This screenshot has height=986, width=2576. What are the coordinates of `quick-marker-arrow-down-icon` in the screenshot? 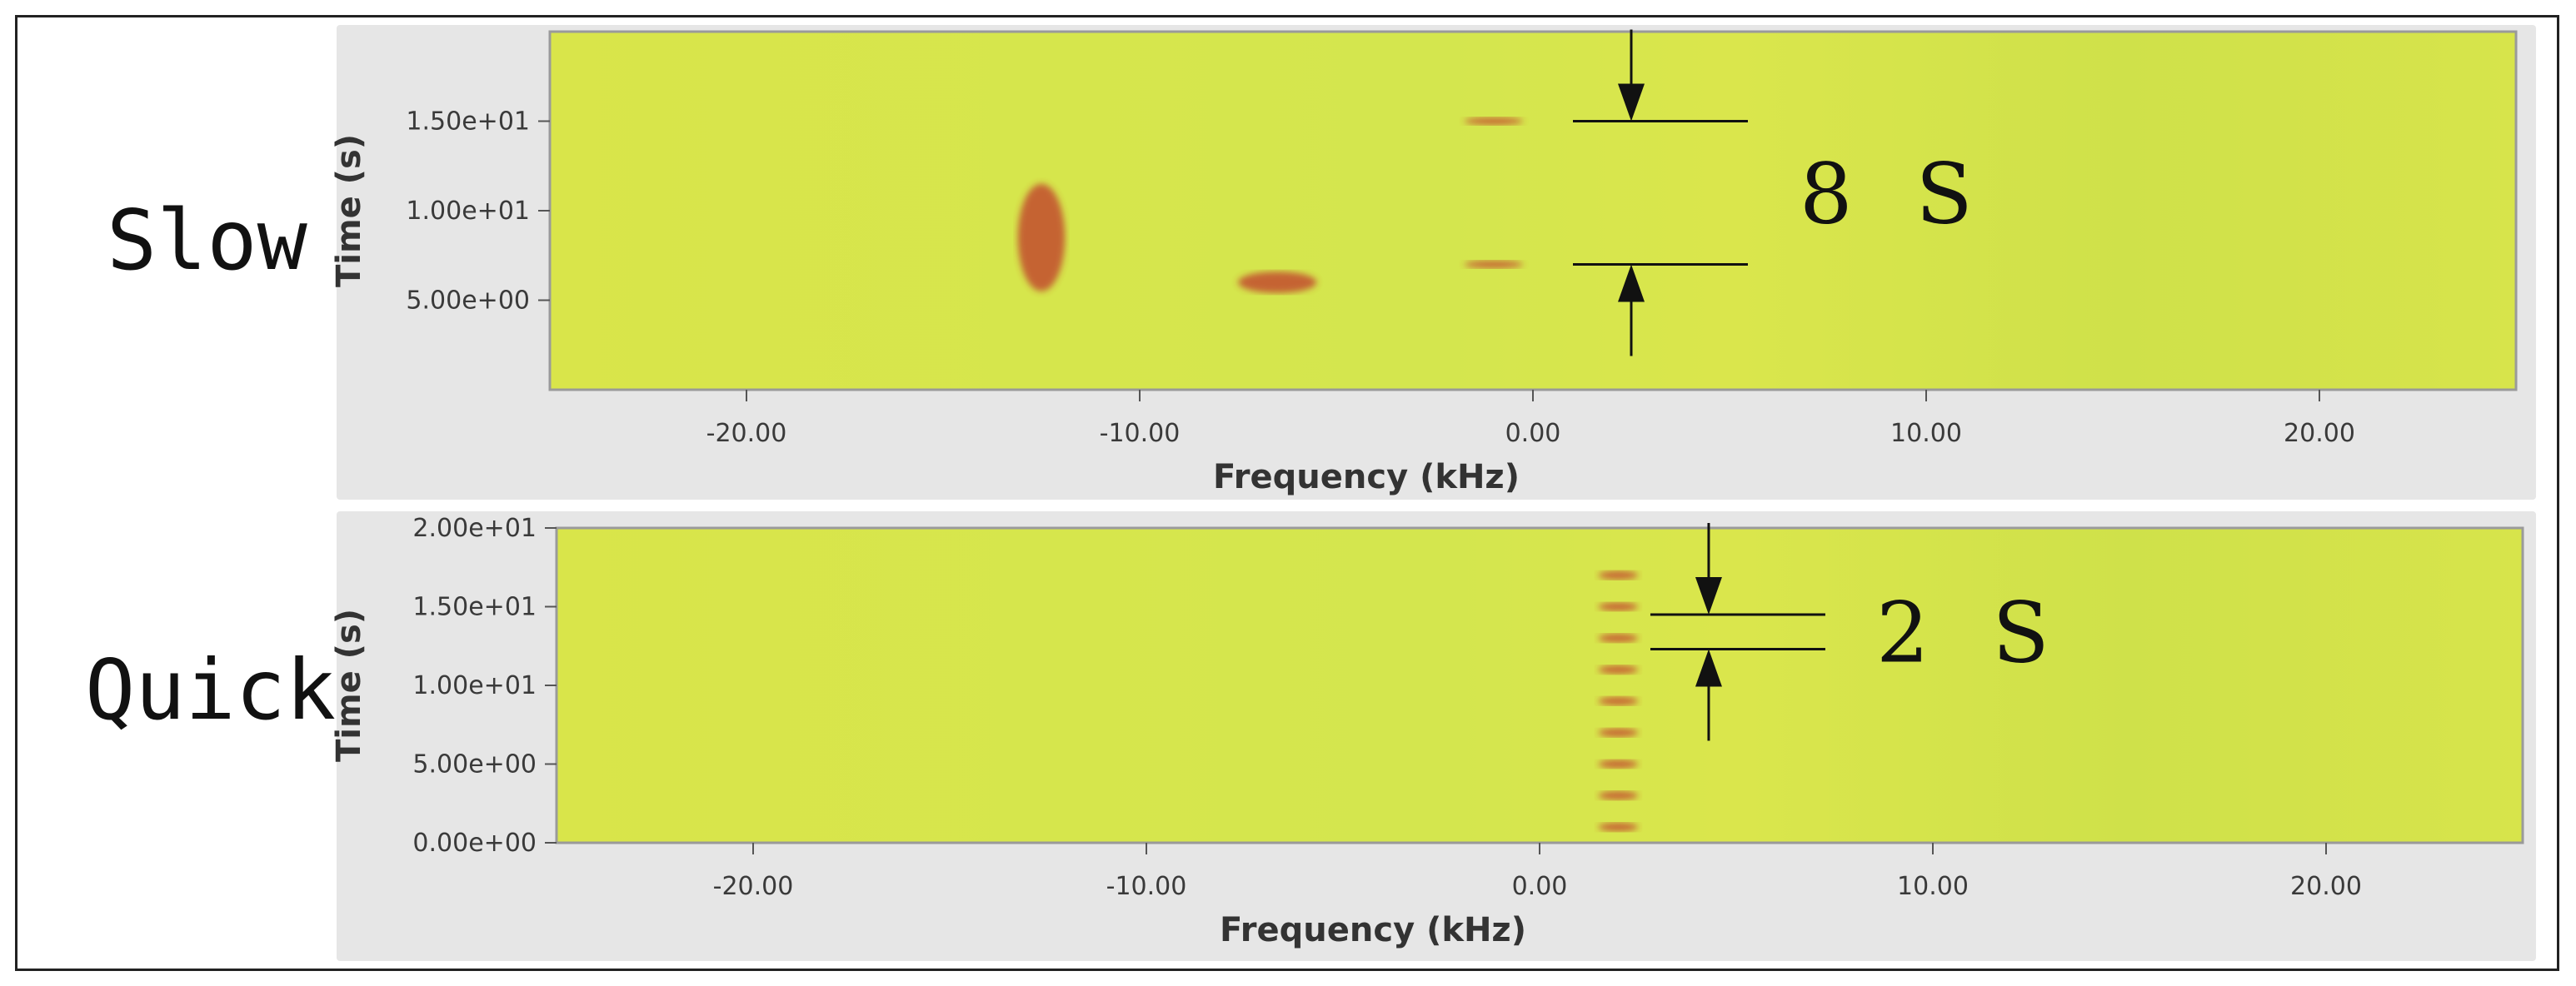 It's located at (1708, 595).